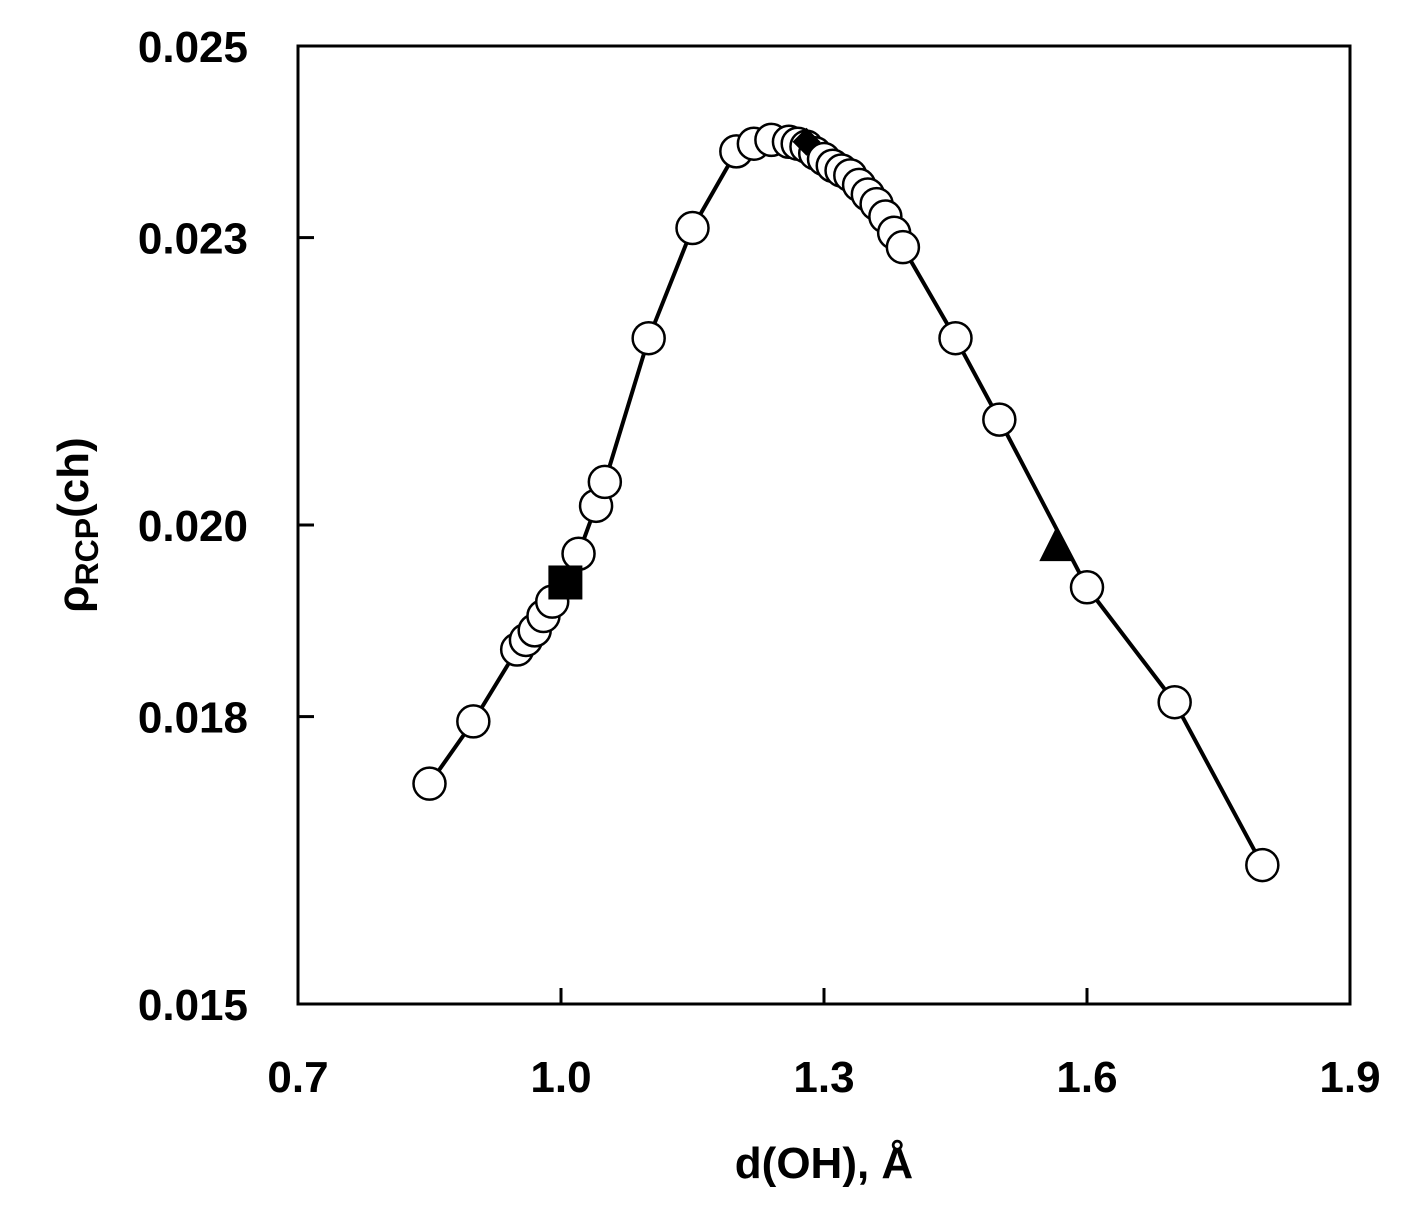 The image size is (1410, 1222). What do you see at coordinates (87, 552) in the screenshot?
I see `y-axis-title-sub: RCP` at bounding box center [87, 552].